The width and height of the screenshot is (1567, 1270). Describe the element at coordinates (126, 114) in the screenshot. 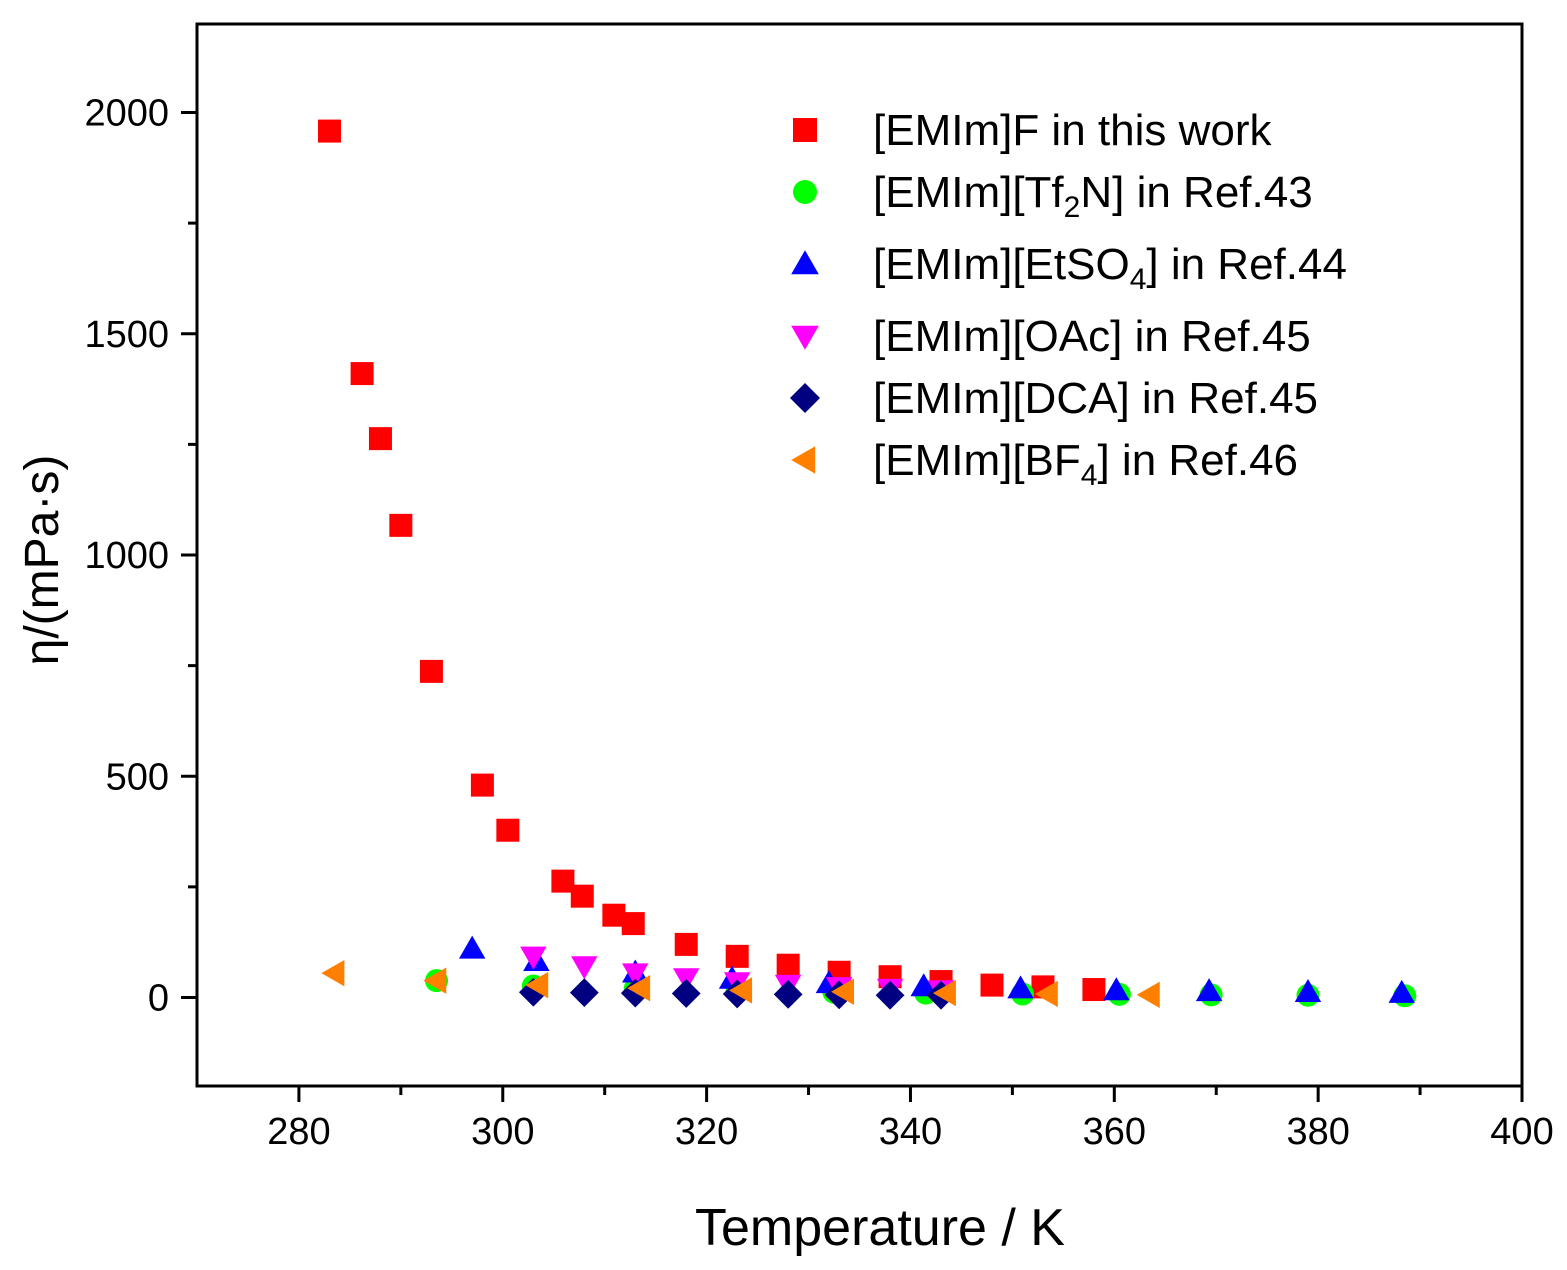

I see `y-tick-label: 2000` at that location.